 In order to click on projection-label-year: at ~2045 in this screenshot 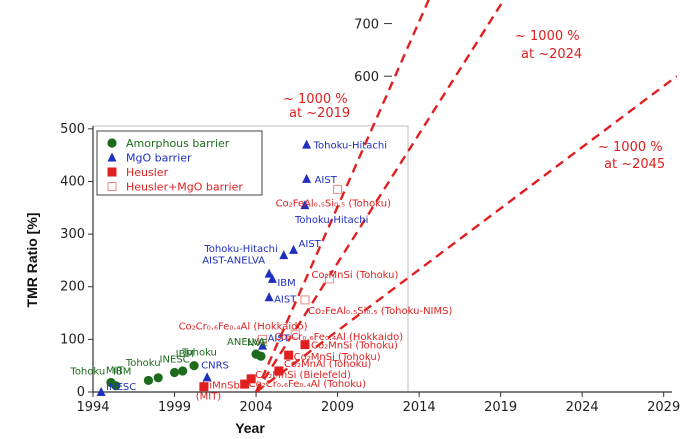, I will do `click(634, 164)`.